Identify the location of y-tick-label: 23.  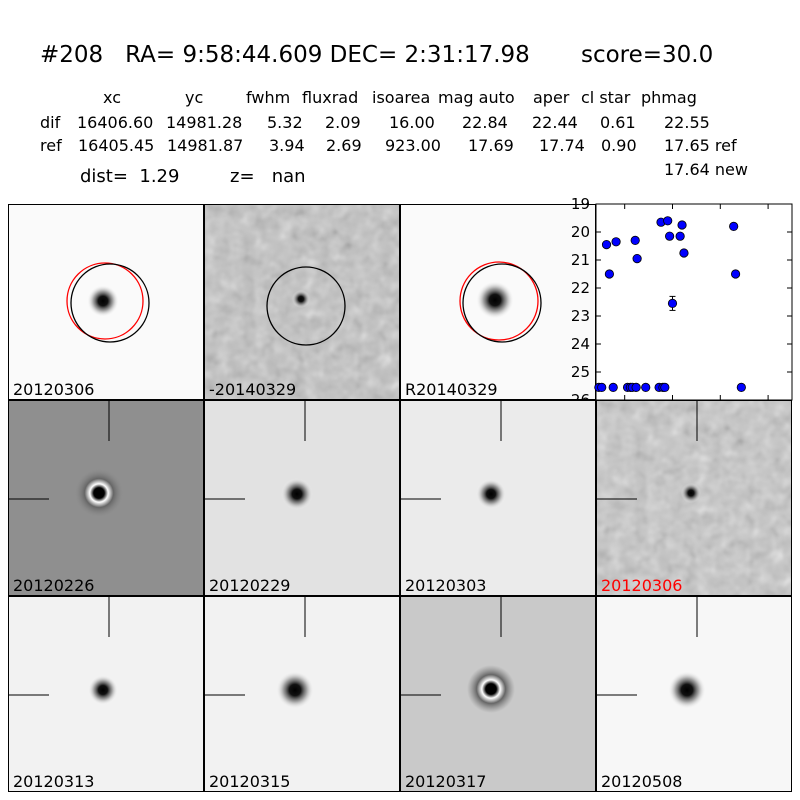
(580, 316).